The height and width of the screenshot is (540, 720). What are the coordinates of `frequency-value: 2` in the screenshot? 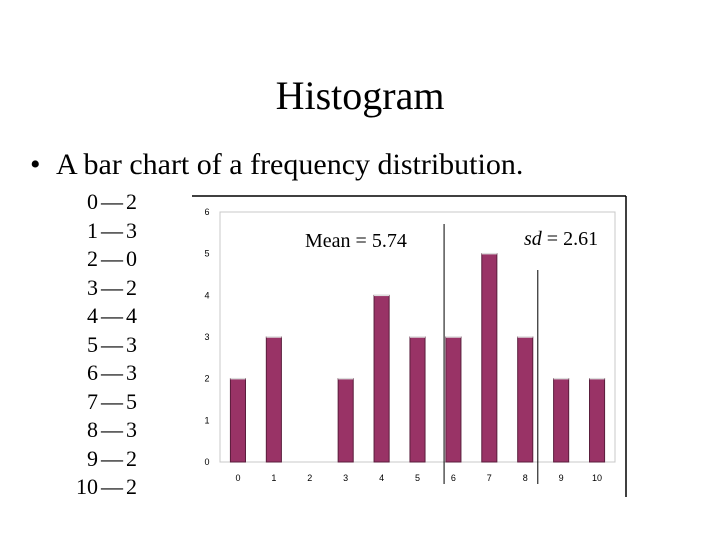 It's located at (92, 258).